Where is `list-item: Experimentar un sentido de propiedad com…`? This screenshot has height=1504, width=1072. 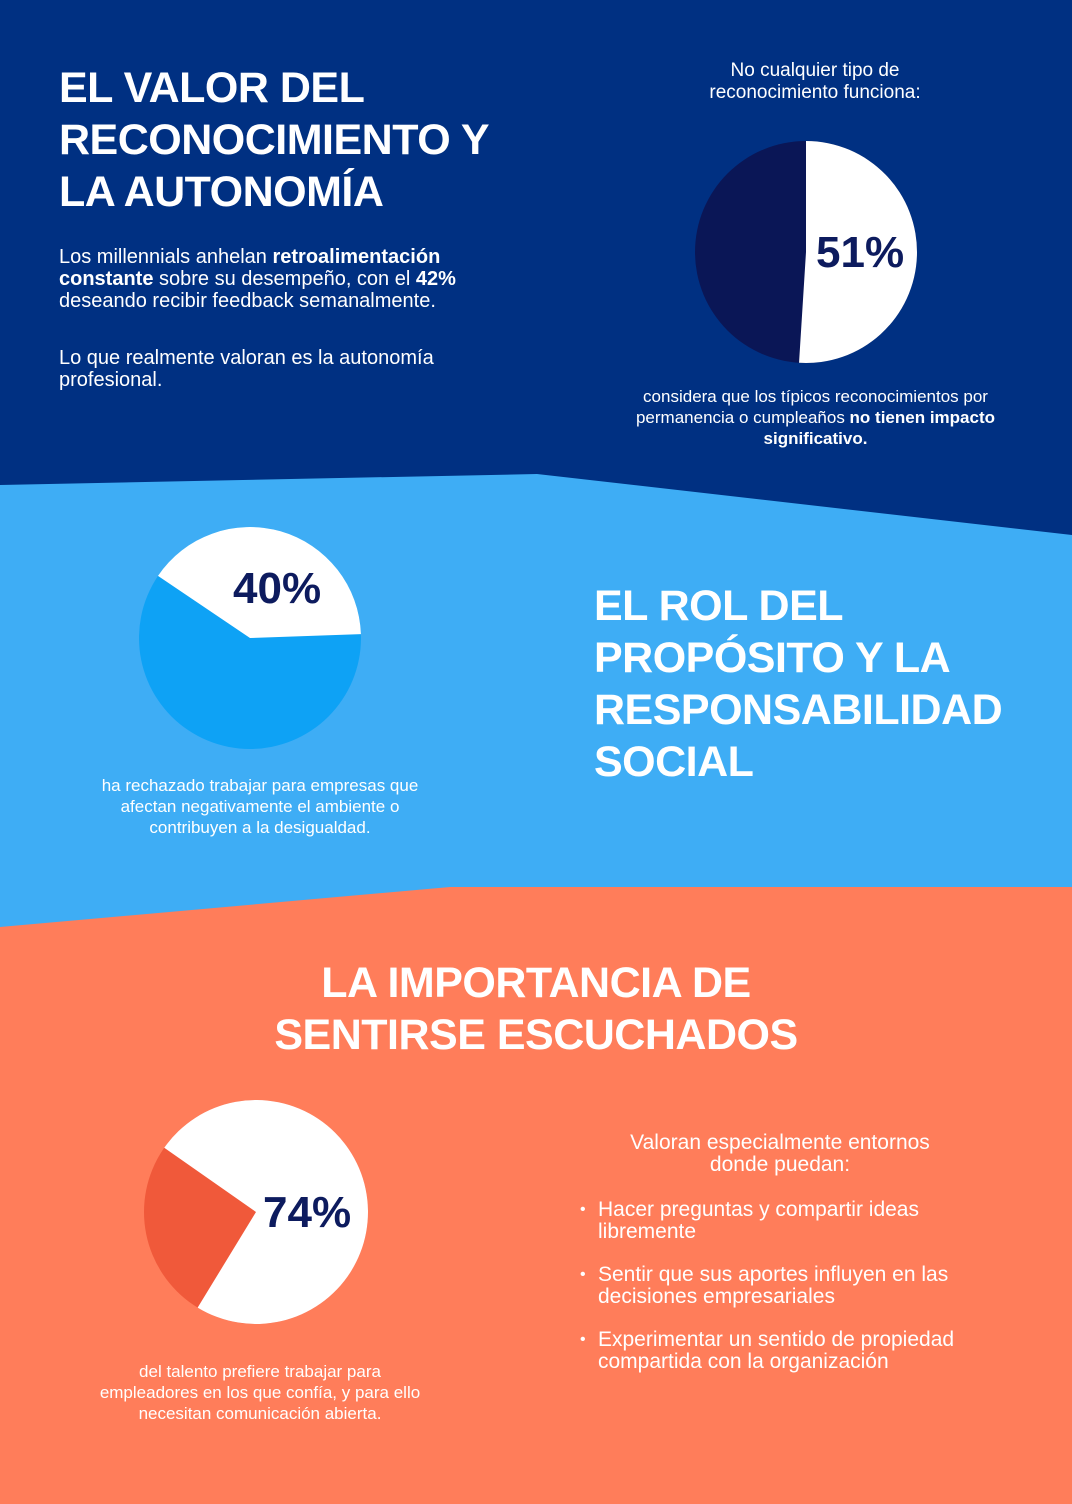 list-item: Experimentar un sentido de propiedad com… is located at coordinates (780, 1351).